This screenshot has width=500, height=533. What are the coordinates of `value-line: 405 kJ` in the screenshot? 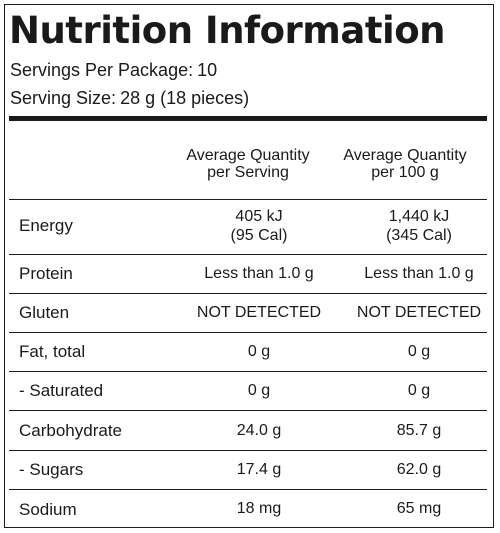 It's located at (259, 216).